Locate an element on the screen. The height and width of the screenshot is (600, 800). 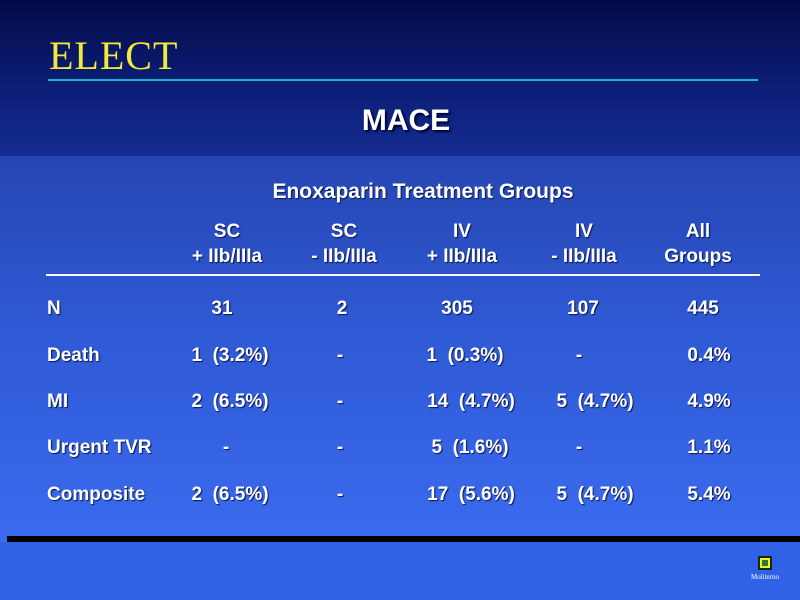
author-logo: Moliterno is located at coordinates (766, 572).